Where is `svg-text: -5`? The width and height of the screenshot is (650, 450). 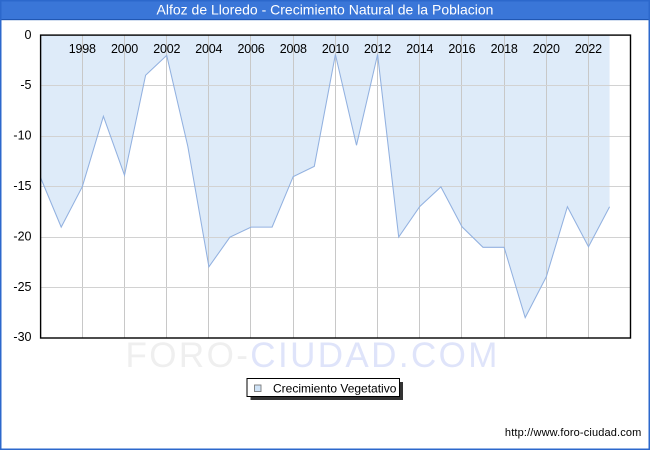
svg-text: -5 is located at coordinates (25, 85).